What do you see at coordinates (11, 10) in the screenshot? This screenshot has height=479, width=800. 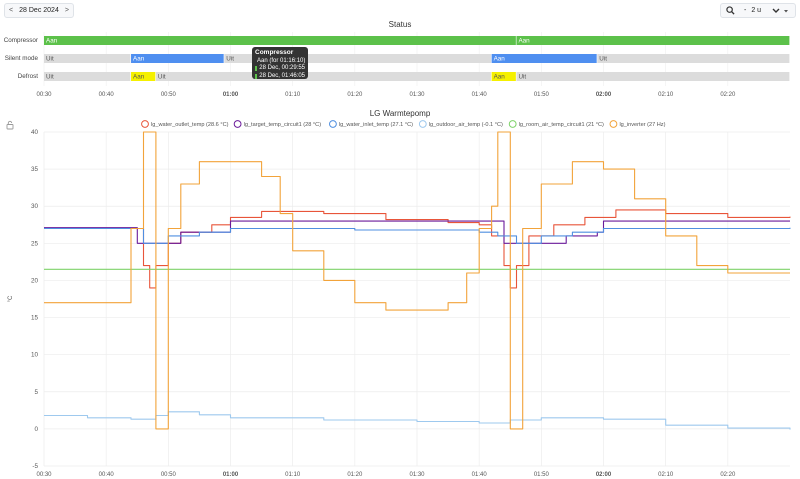 I see `prev-day-button: <` at bounding box center [11, 10].